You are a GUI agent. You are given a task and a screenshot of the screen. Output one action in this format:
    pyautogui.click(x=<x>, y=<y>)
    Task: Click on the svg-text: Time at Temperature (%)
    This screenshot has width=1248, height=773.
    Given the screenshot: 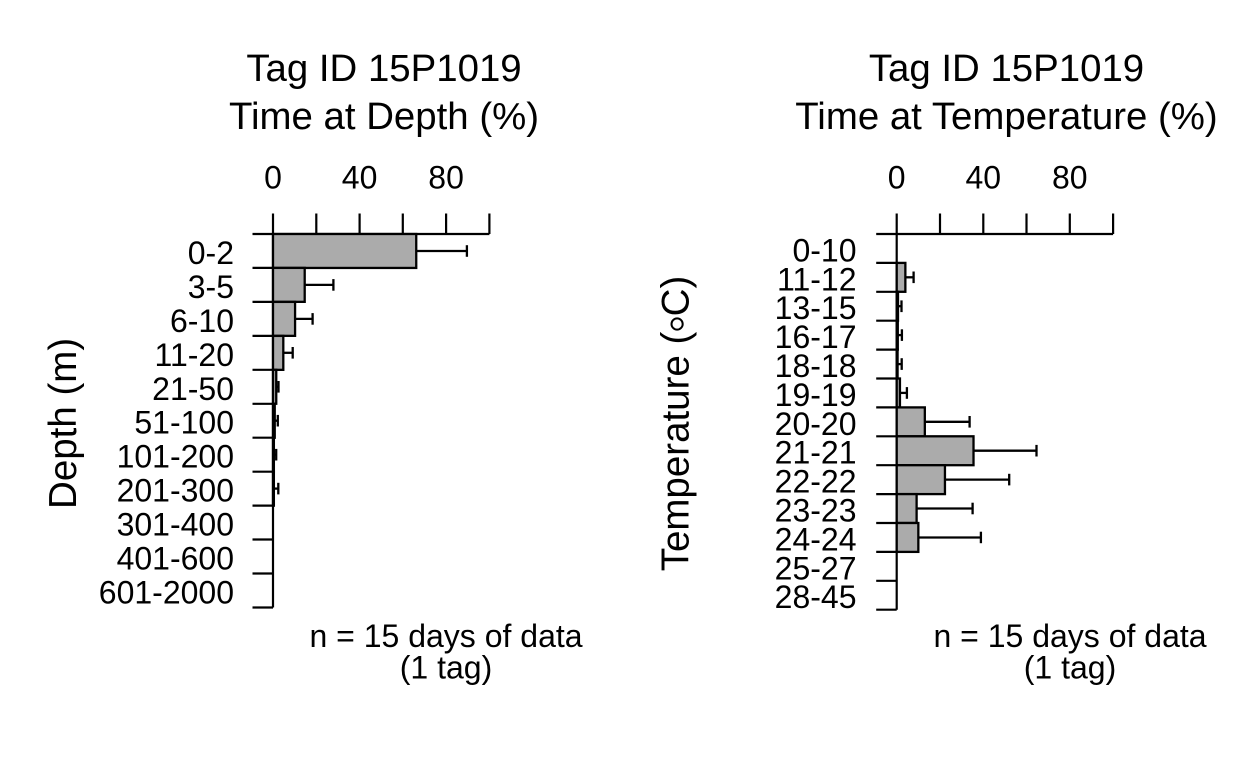 What is the action you would take?
    pyautogui.click(x=1006, y=116)
    